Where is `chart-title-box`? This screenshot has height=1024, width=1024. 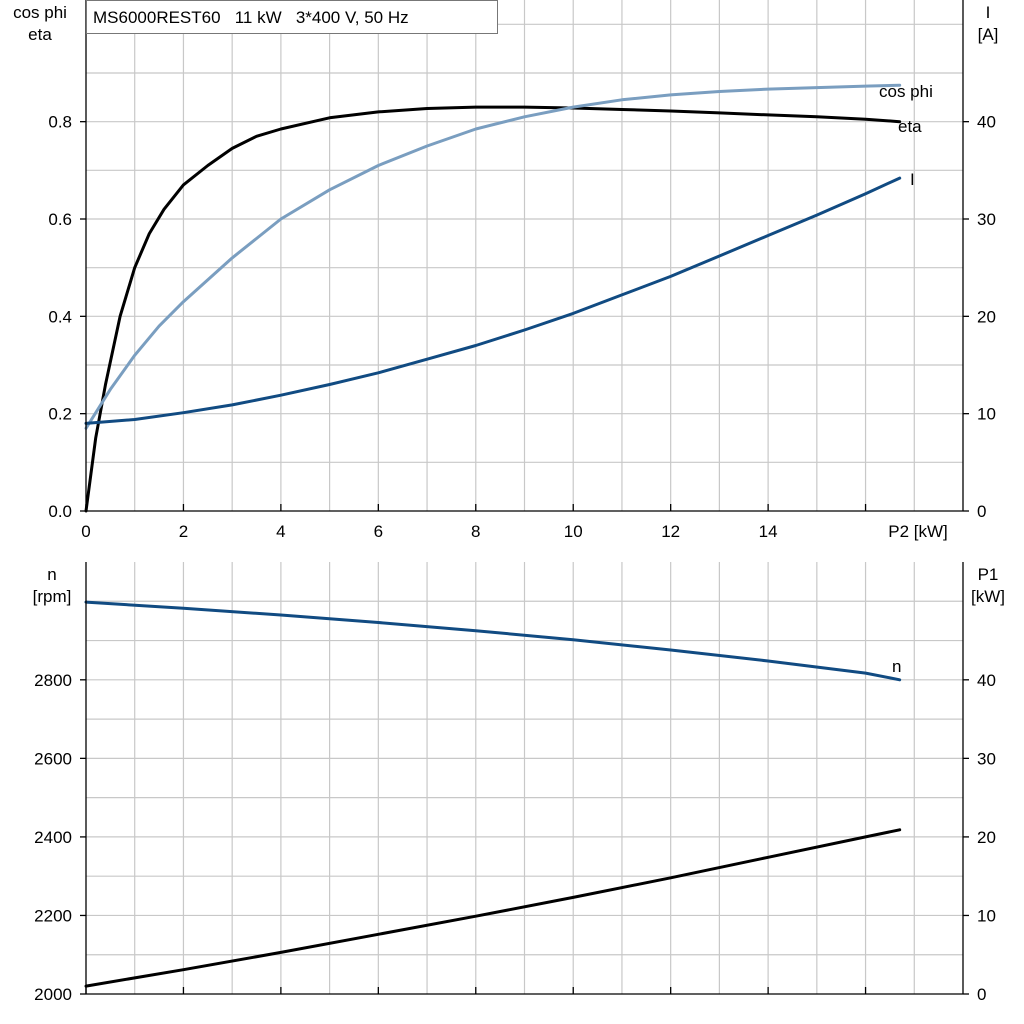 chart-title-box is located at coordinates (292, 17).